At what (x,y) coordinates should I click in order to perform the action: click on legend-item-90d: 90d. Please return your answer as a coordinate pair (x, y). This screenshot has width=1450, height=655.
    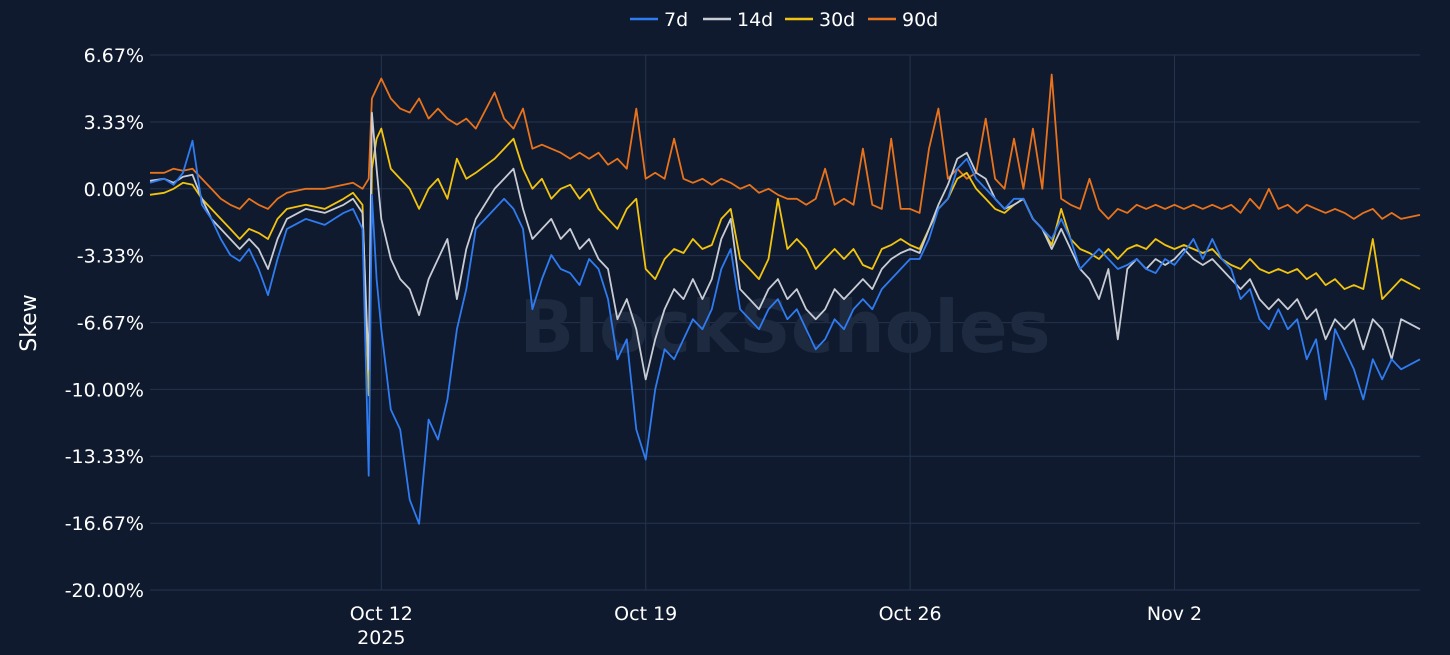
    Looking at the image, I should click on (903, 20).